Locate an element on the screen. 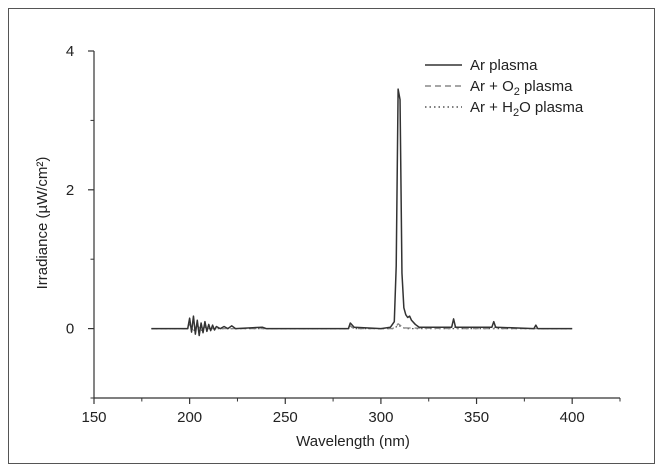 This screenshot has height=474, width=665. legend-item-ar-o2: Ar + O2 plasma is located at coordinates (499, 88).